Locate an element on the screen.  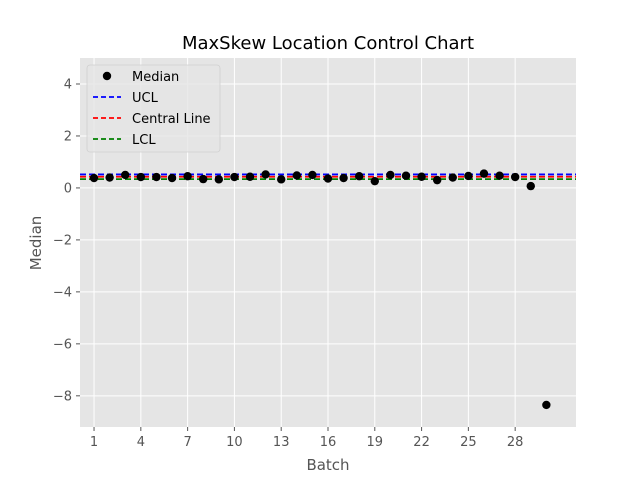
x-tick-label: 22 is located at coordinates (421, 442).